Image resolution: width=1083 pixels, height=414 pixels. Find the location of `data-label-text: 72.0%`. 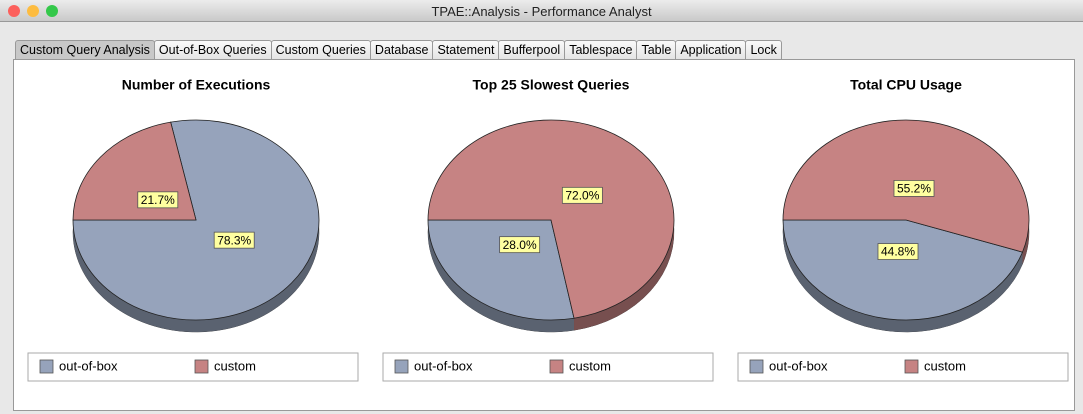

data-label-text: 72.0% is located at coordinates (582, 196).